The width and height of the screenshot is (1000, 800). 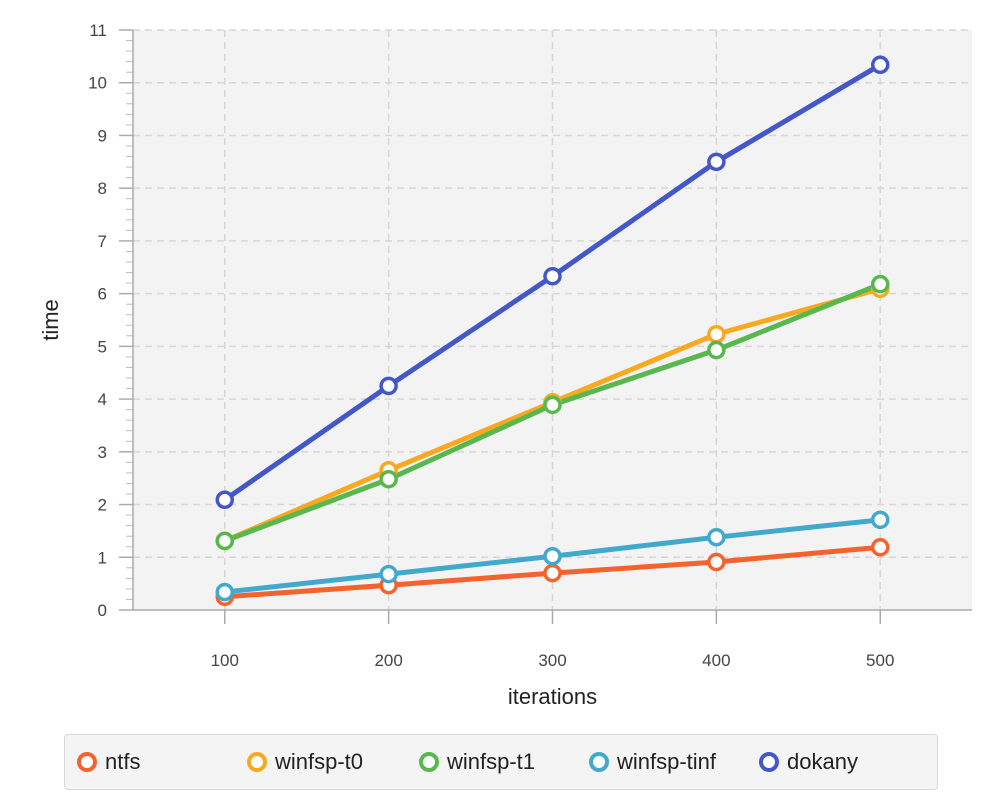 What do you see at coordinates (102, 346) in the screenshot?
I see `y-tick-label: 5` at bounding box center [102, 346].